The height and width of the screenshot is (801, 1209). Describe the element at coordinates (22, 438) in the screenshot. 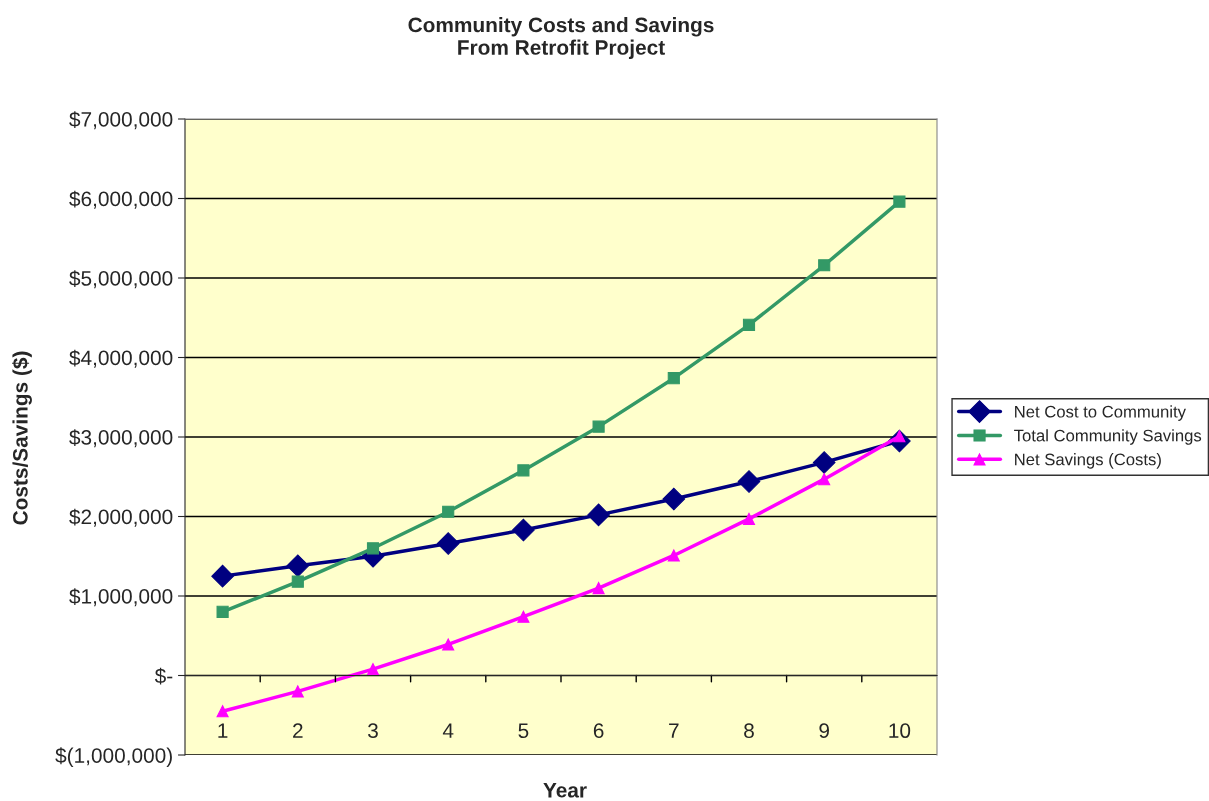

I see `y-axis-title: Costs/Savings ($)` at that location.